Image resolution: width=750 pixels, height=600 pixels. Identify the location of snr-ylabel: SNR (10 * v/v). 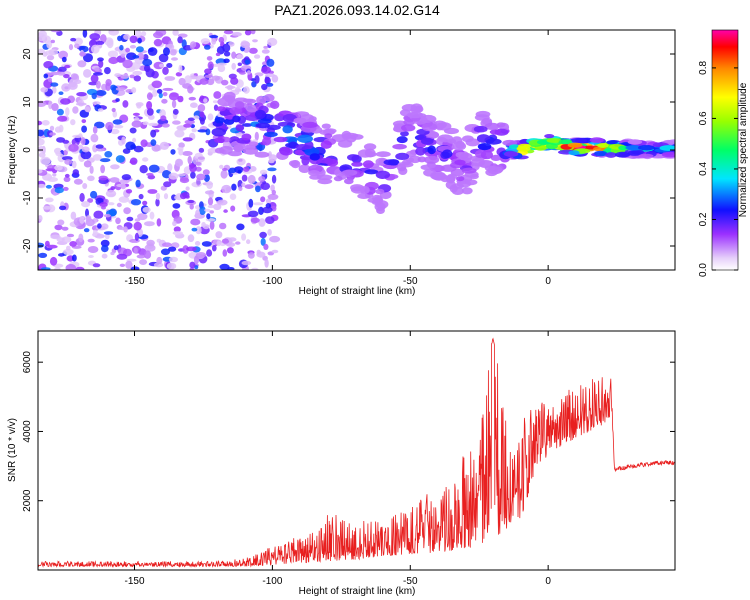
(12, 450).